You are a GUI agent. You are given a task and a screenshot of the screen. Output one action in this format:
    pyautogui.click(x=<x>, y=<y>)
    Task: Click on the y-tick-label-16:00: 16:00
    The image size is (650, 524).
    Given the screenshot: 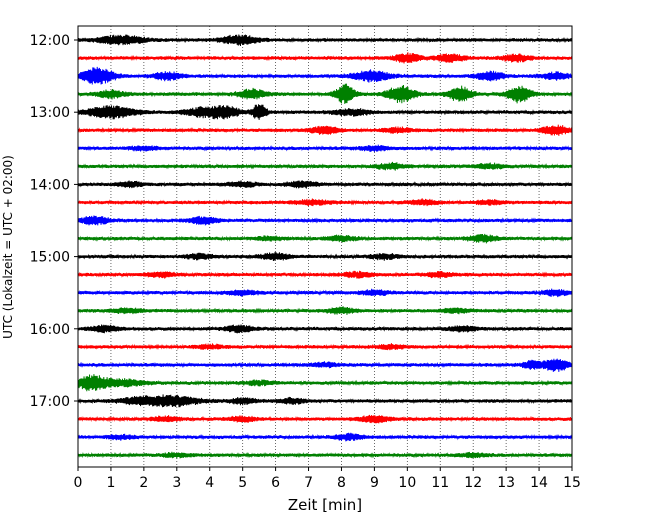 What is the action you would take?
    pyautogui.click(x=50, y=330)
    